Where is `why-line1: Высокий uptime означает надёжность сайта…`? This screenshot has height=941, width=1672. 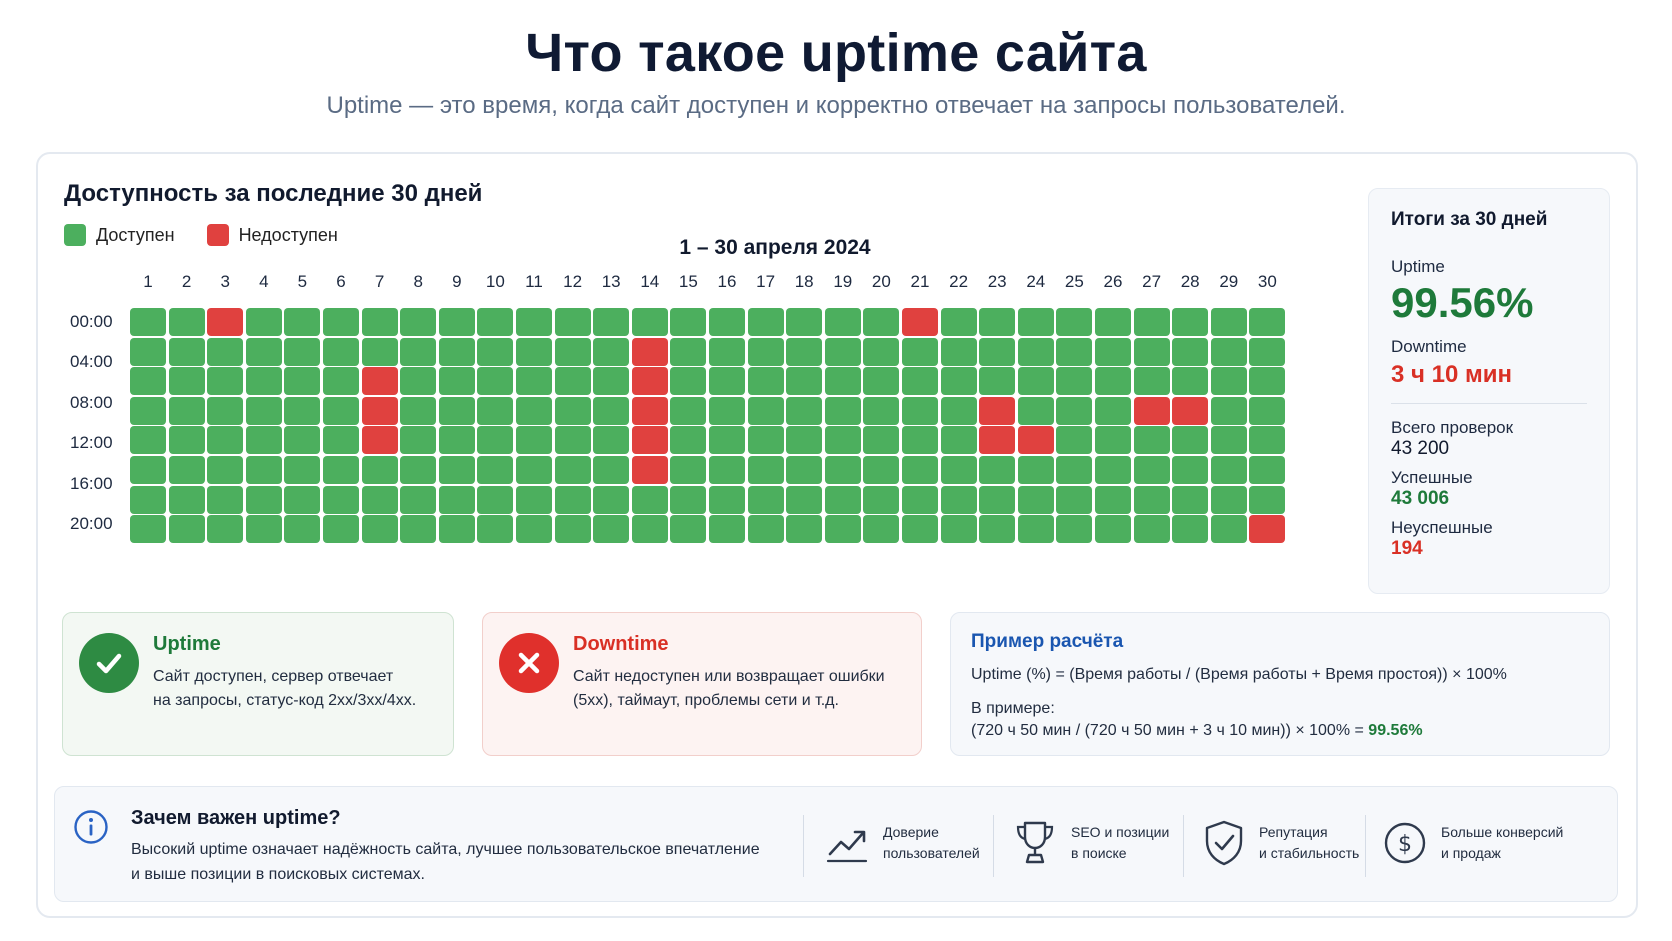 why-line1: Высокий uptime означает надёжность сайта… is located at coordinates (445, 849).